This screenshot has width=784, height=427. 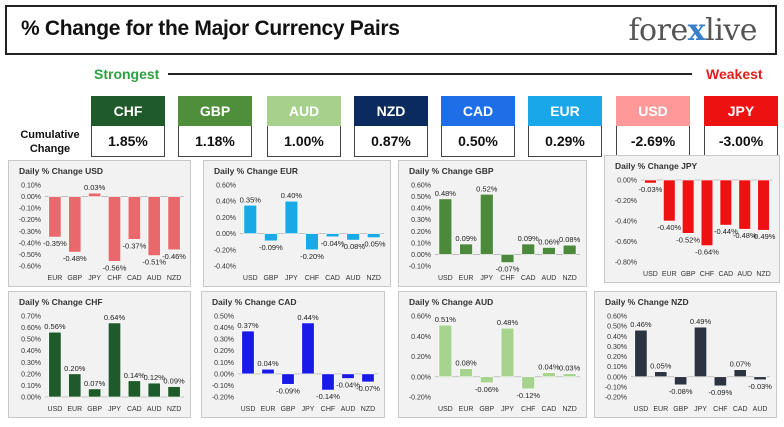 What do you see at coordinates (254, 302) in the screenshot?
I see `chart-title: Daily % Change CAD` at bounding box center [254, 302].